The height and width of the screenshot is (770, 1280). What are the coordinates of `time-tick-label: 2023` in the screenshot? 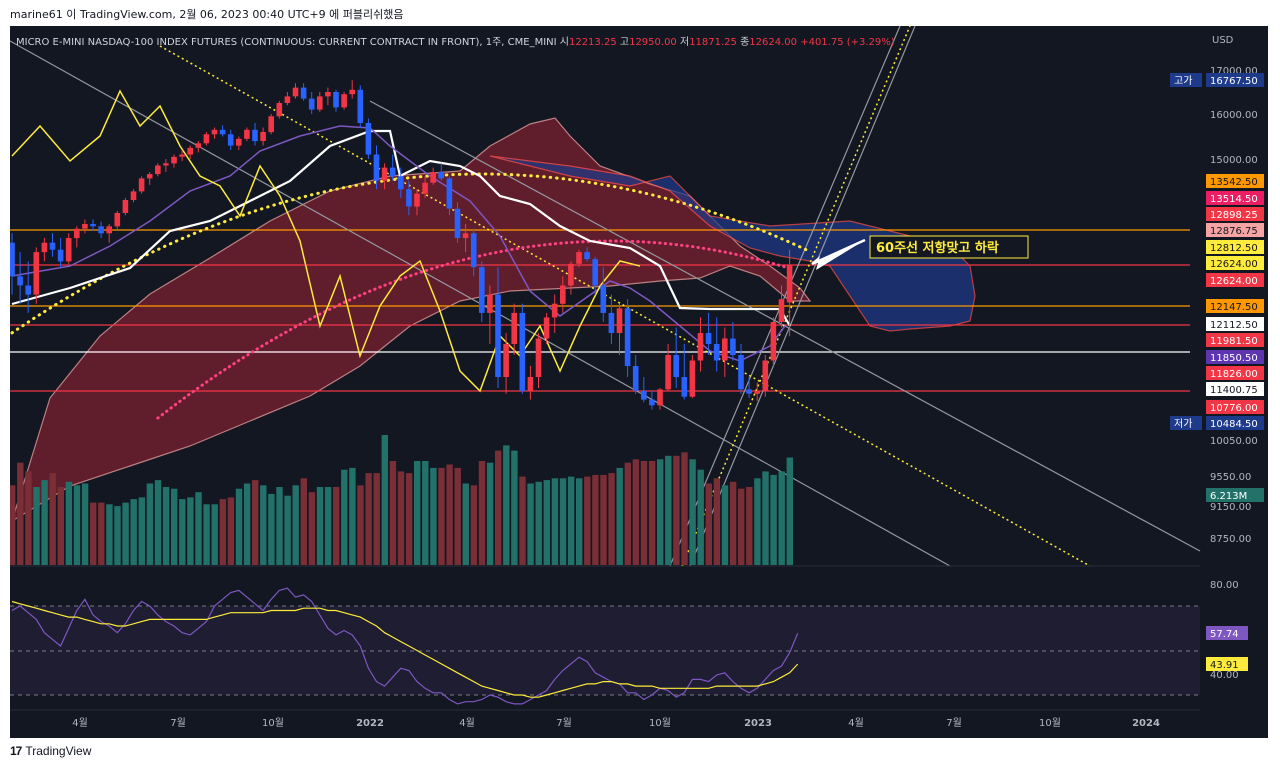 It's located at (758, 723).